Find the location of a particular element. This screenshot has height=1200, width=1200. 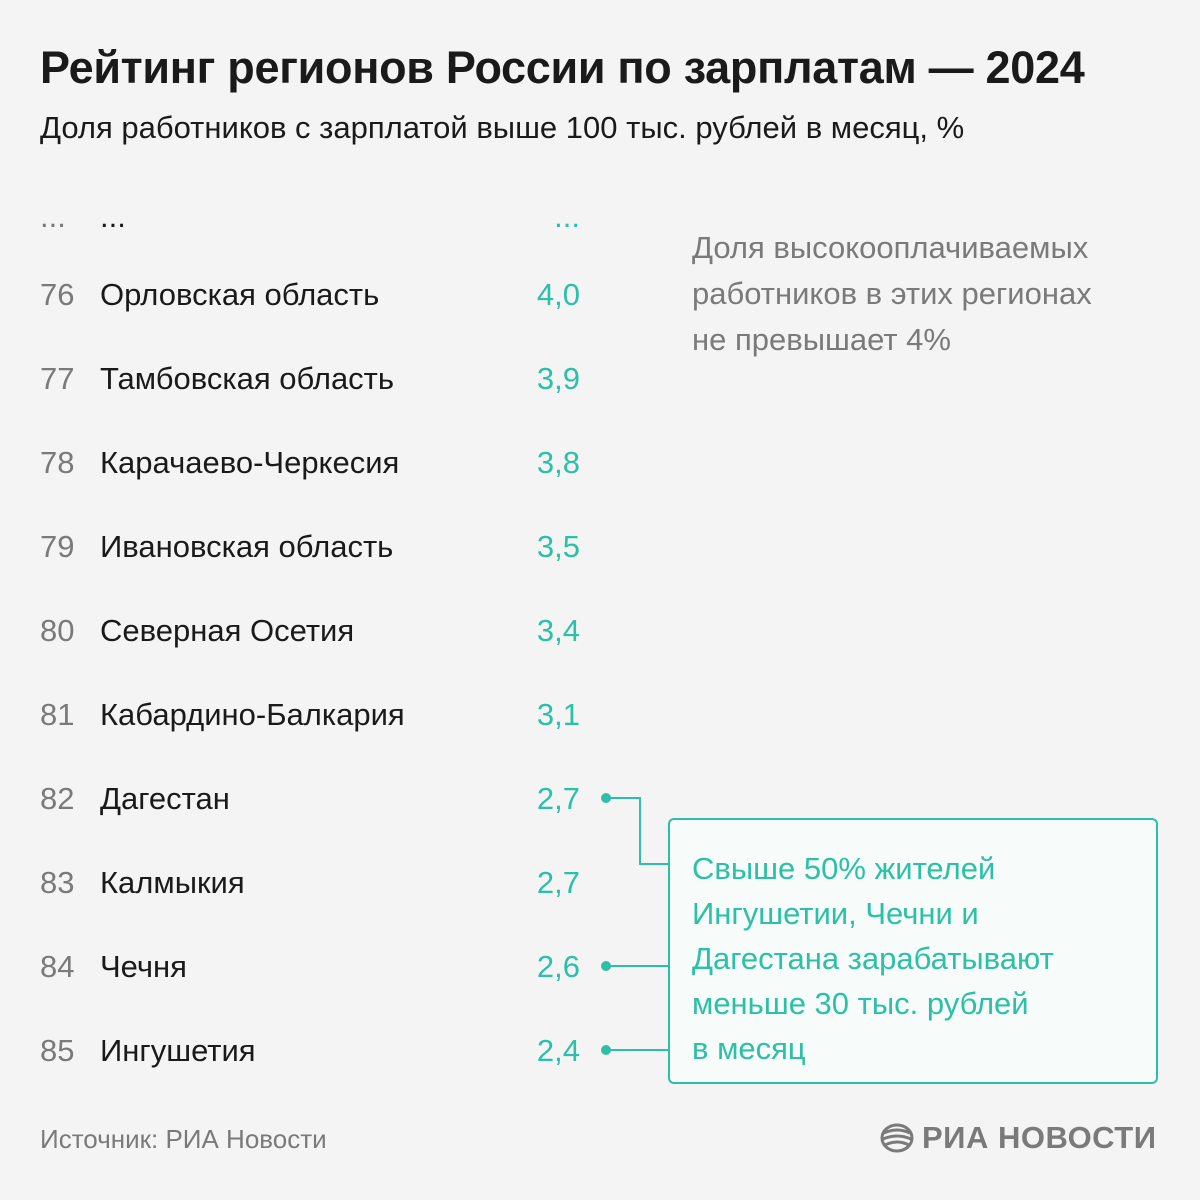

row-value: 4,0 is located at coordinates (558, 294).